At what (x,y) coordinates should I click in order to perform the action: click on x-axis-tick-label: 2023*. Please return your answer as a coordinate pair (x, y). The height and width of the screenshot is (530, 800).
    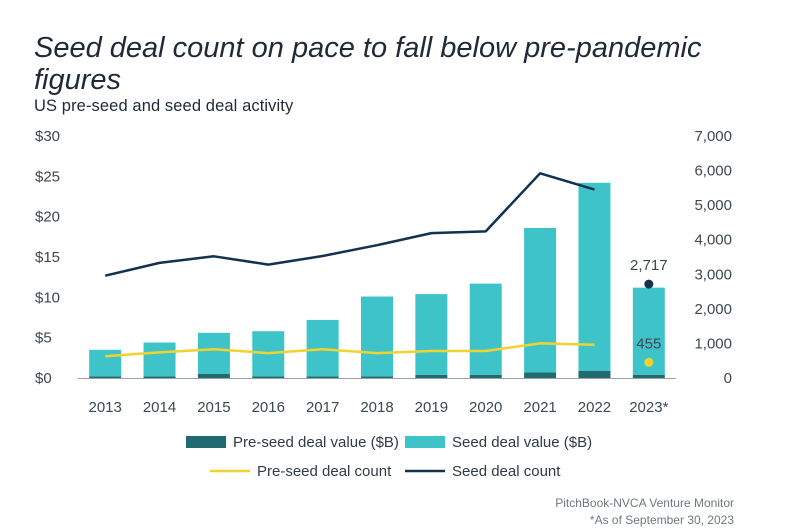
    Looking at the image, I should click on (648, 407).